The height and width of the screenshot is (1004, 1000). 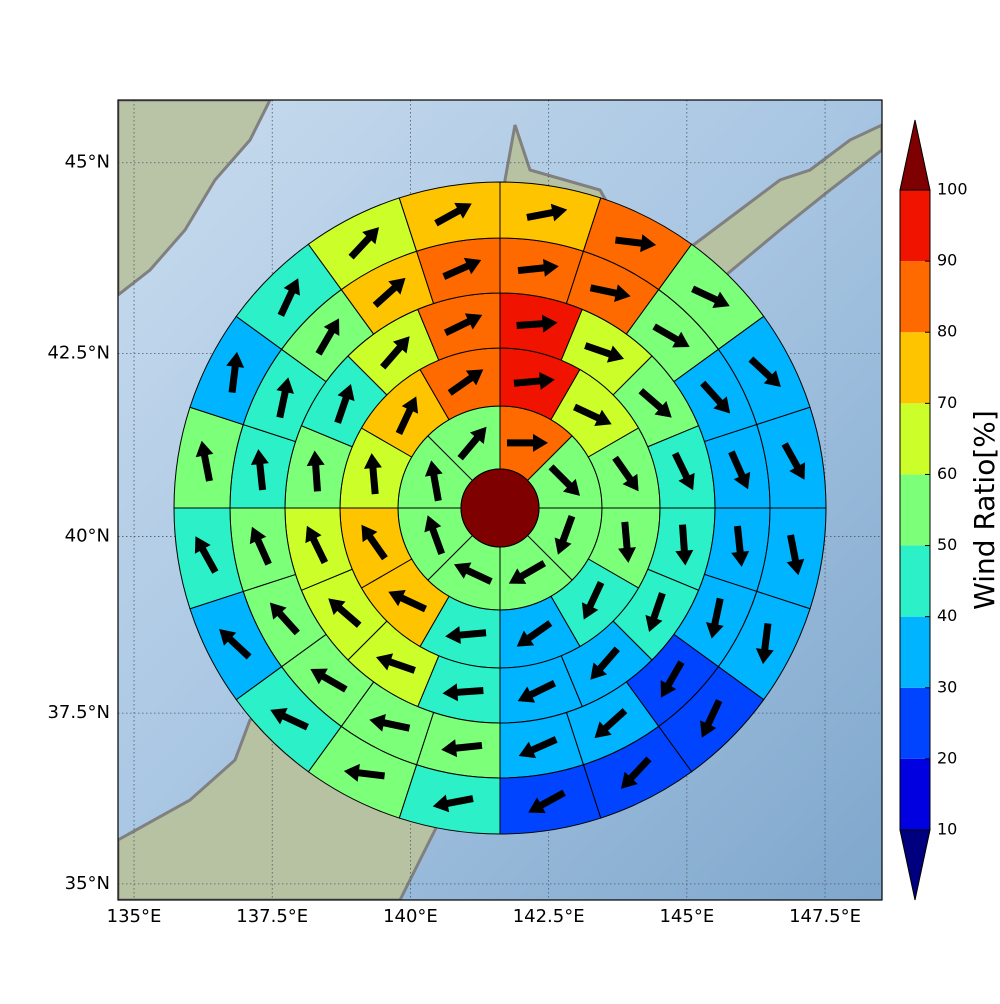 I want to click on x-tick-label: 137.5°E, so click(x=272, y=916).